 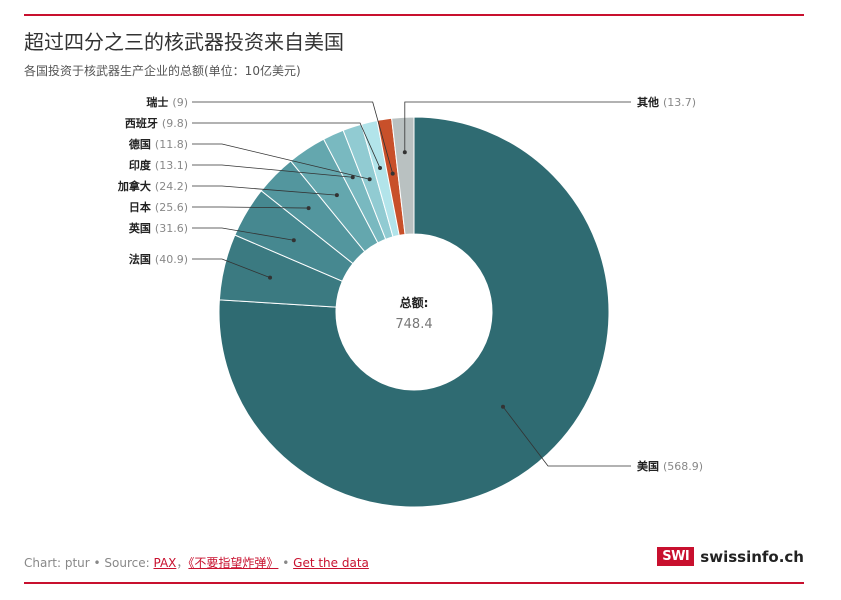 I want to click on slice-value-4: (24.2), so click(x=171, y=186).